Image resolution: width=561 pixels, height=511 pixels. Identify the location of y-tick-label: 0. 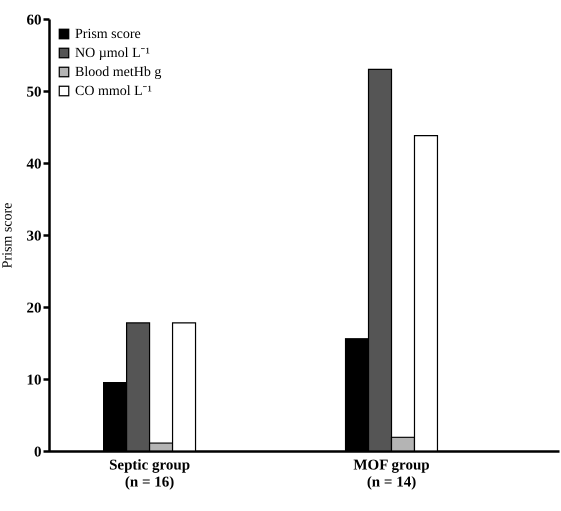
(38, 452).